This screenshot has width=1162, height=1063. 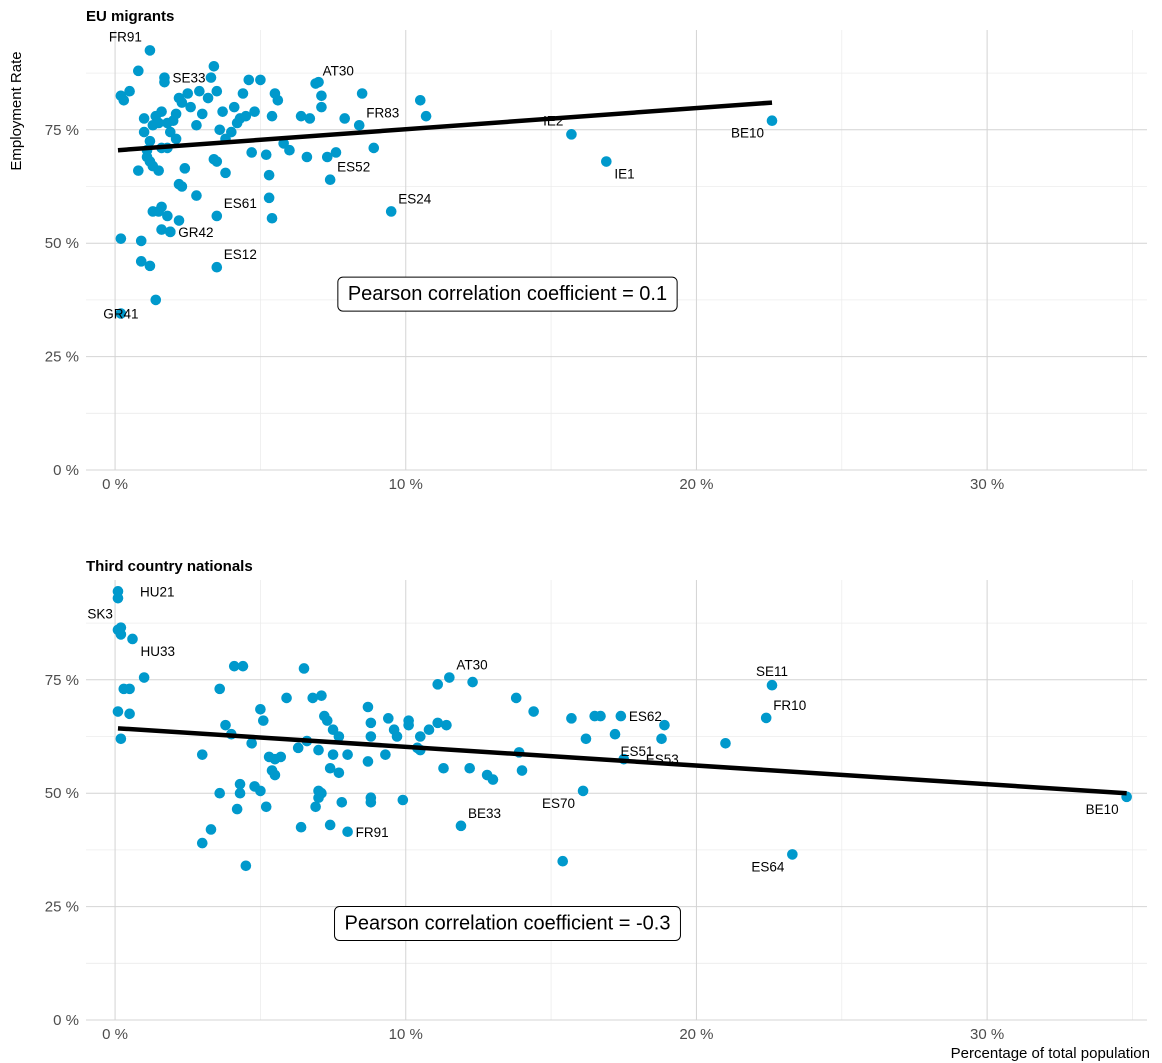 What do you see at coordinates (100, 614) in the screenshot?
I see `point-label: SK3` at bounding box center [100, 614].